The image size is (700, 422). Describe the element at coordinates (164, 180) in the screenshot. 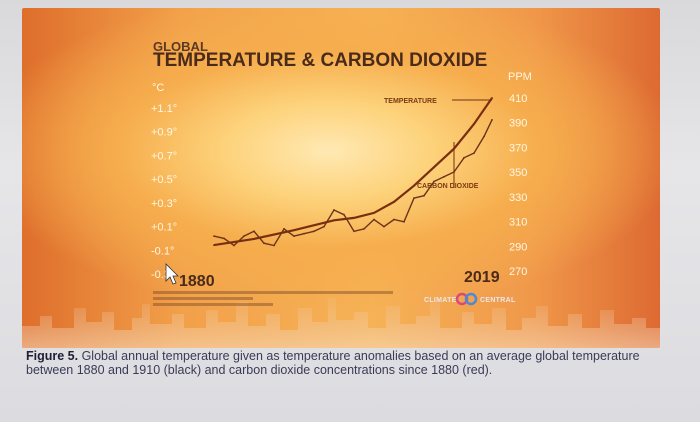

I see `left-tick-label: +0.5°` at that location.